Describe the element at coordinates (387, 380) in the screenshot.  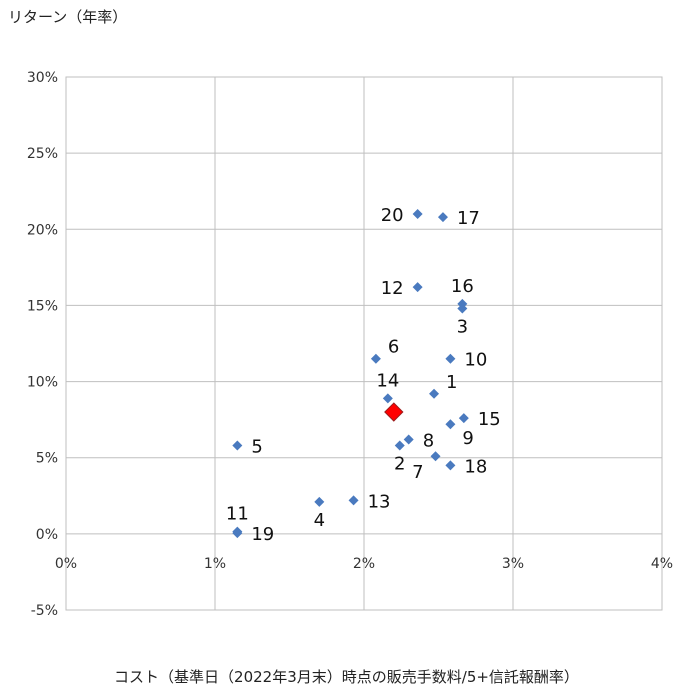
I see `data-label-14: 14` at that location.